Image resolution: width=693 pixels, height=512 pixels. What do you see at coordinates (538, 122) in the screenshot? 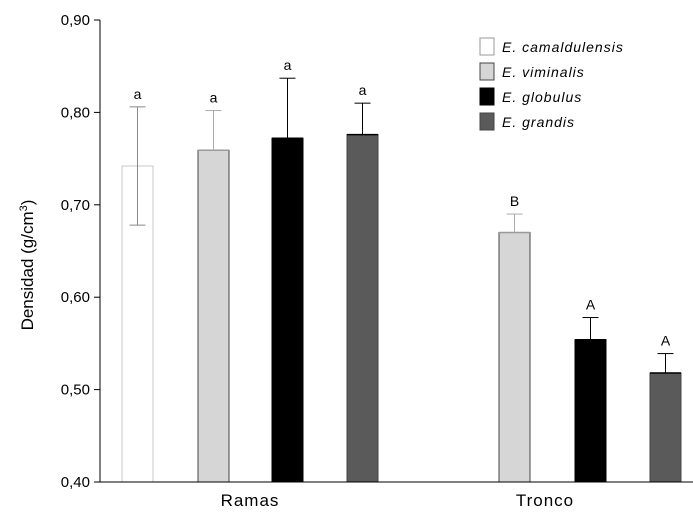
I see `legend-label: E. grandis` at bounding box center [538, 122].